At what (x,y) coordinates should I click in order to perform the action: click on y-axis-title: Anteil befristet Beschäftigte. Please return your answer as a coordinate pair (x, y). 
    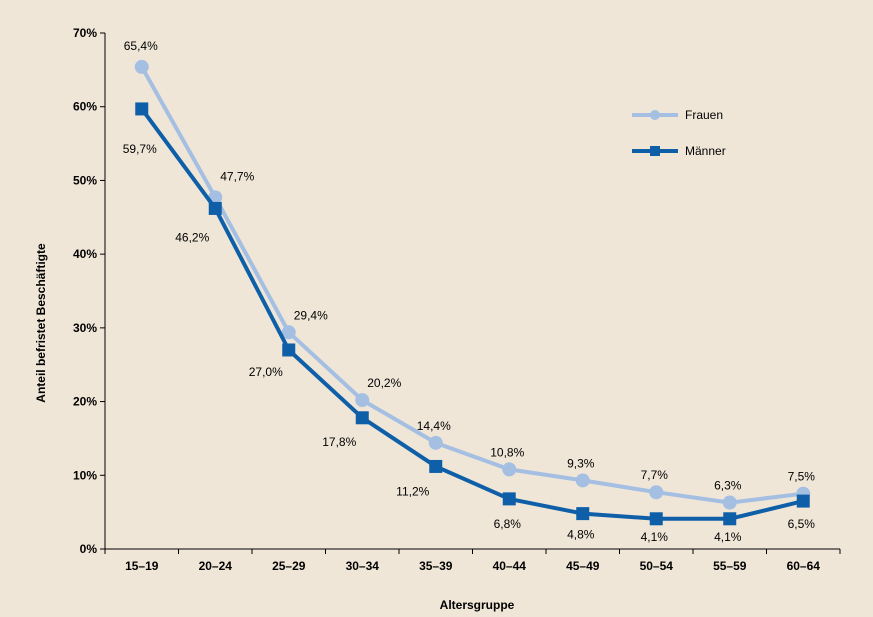
    Looking at the image, I should click on (41, 323).